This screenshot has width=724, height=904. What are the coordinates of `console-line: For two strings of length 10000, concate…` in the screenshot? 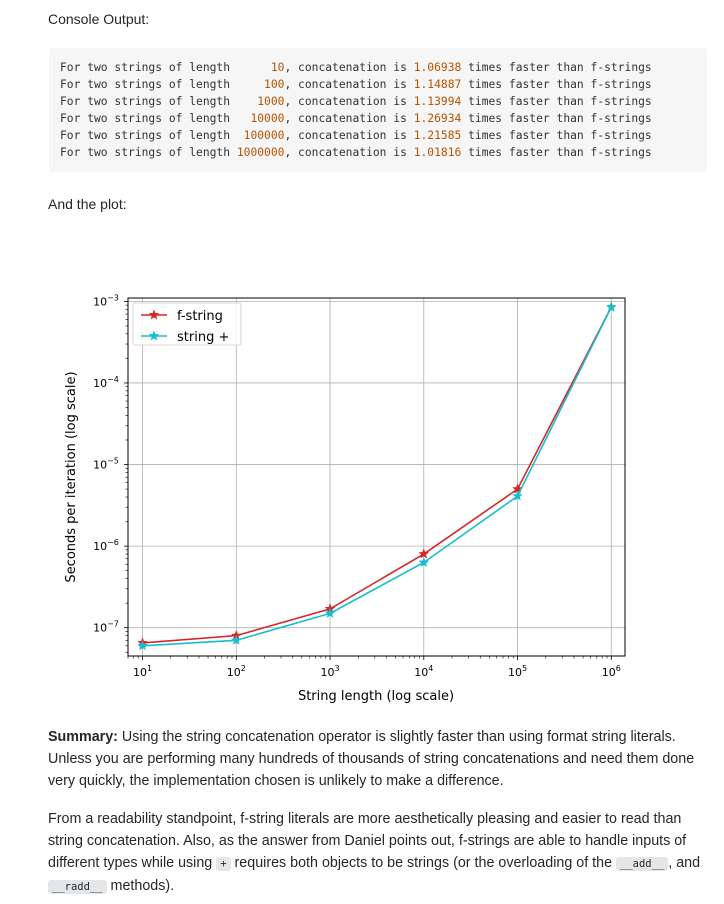 It's located at (356, 118).